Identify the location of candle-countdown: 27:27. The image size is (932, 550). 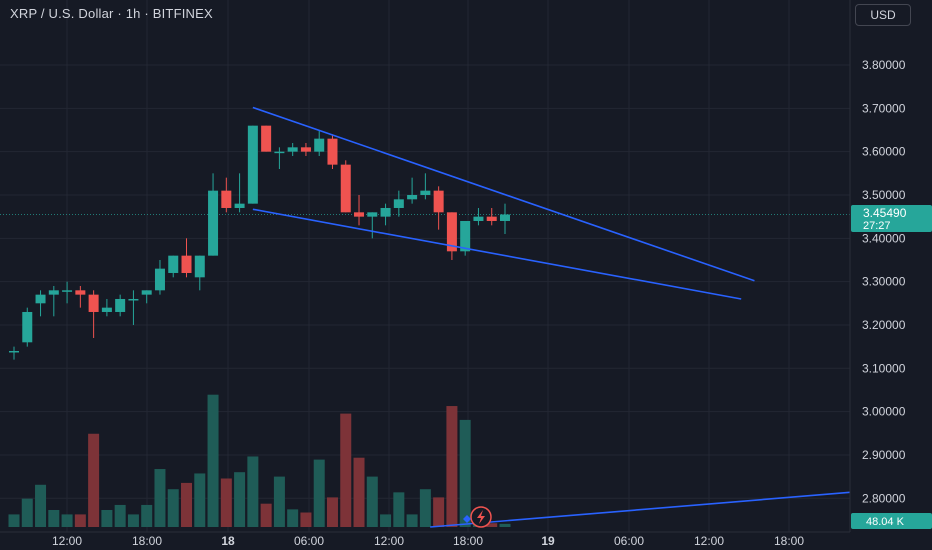
(877, 226).